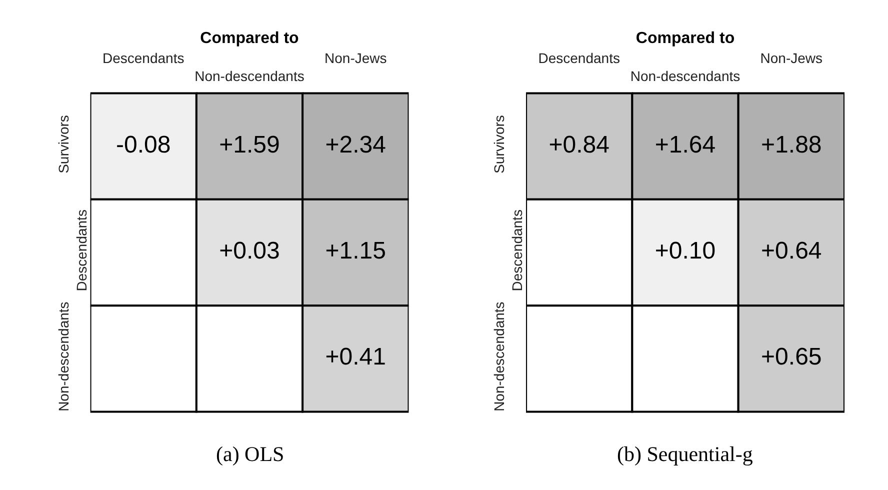  What do you see at coordinates (249, 144) in the screenshot?
I see `data-label: +1.59` at bounding box center [249, 144].